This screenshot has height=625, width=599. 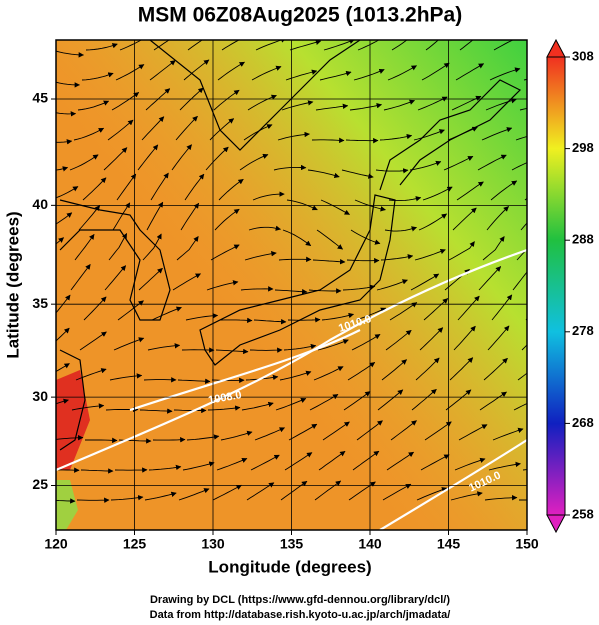 I want to click on x-tick-label: 145, so click(x=449, y=544).